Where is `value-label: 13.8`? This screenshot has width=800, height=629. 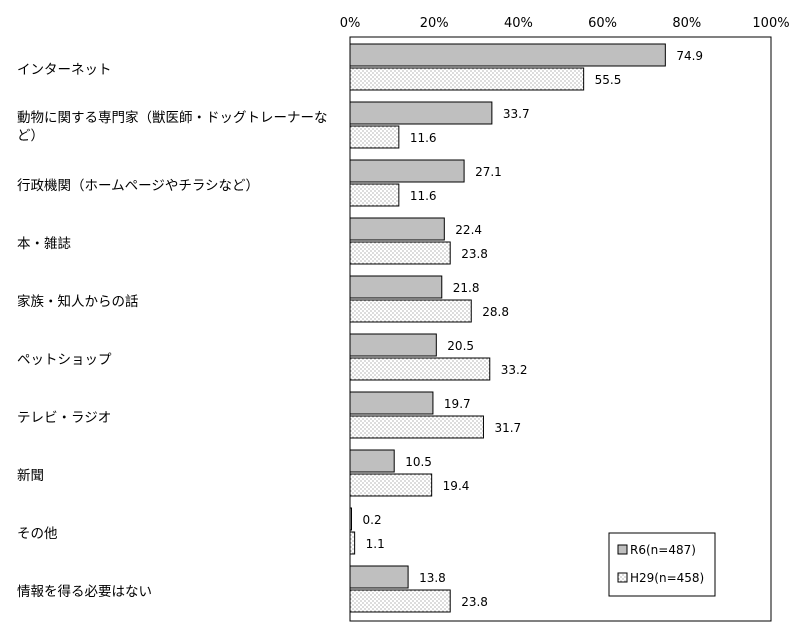 value-label: 13.8 is located at coordinates (432, 578).